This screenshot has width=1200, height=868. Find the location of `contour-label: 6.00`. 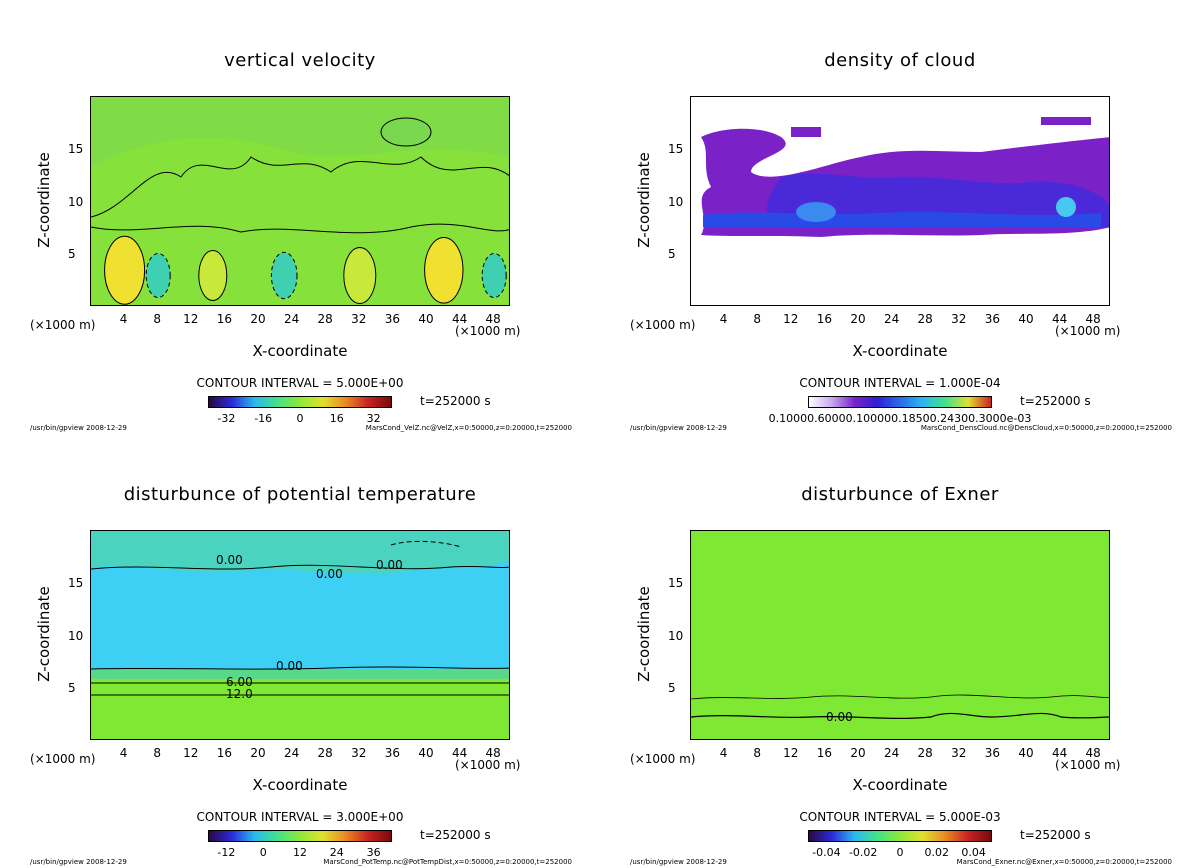

contour-label: 6.00 is located at coordinates (239, 682).